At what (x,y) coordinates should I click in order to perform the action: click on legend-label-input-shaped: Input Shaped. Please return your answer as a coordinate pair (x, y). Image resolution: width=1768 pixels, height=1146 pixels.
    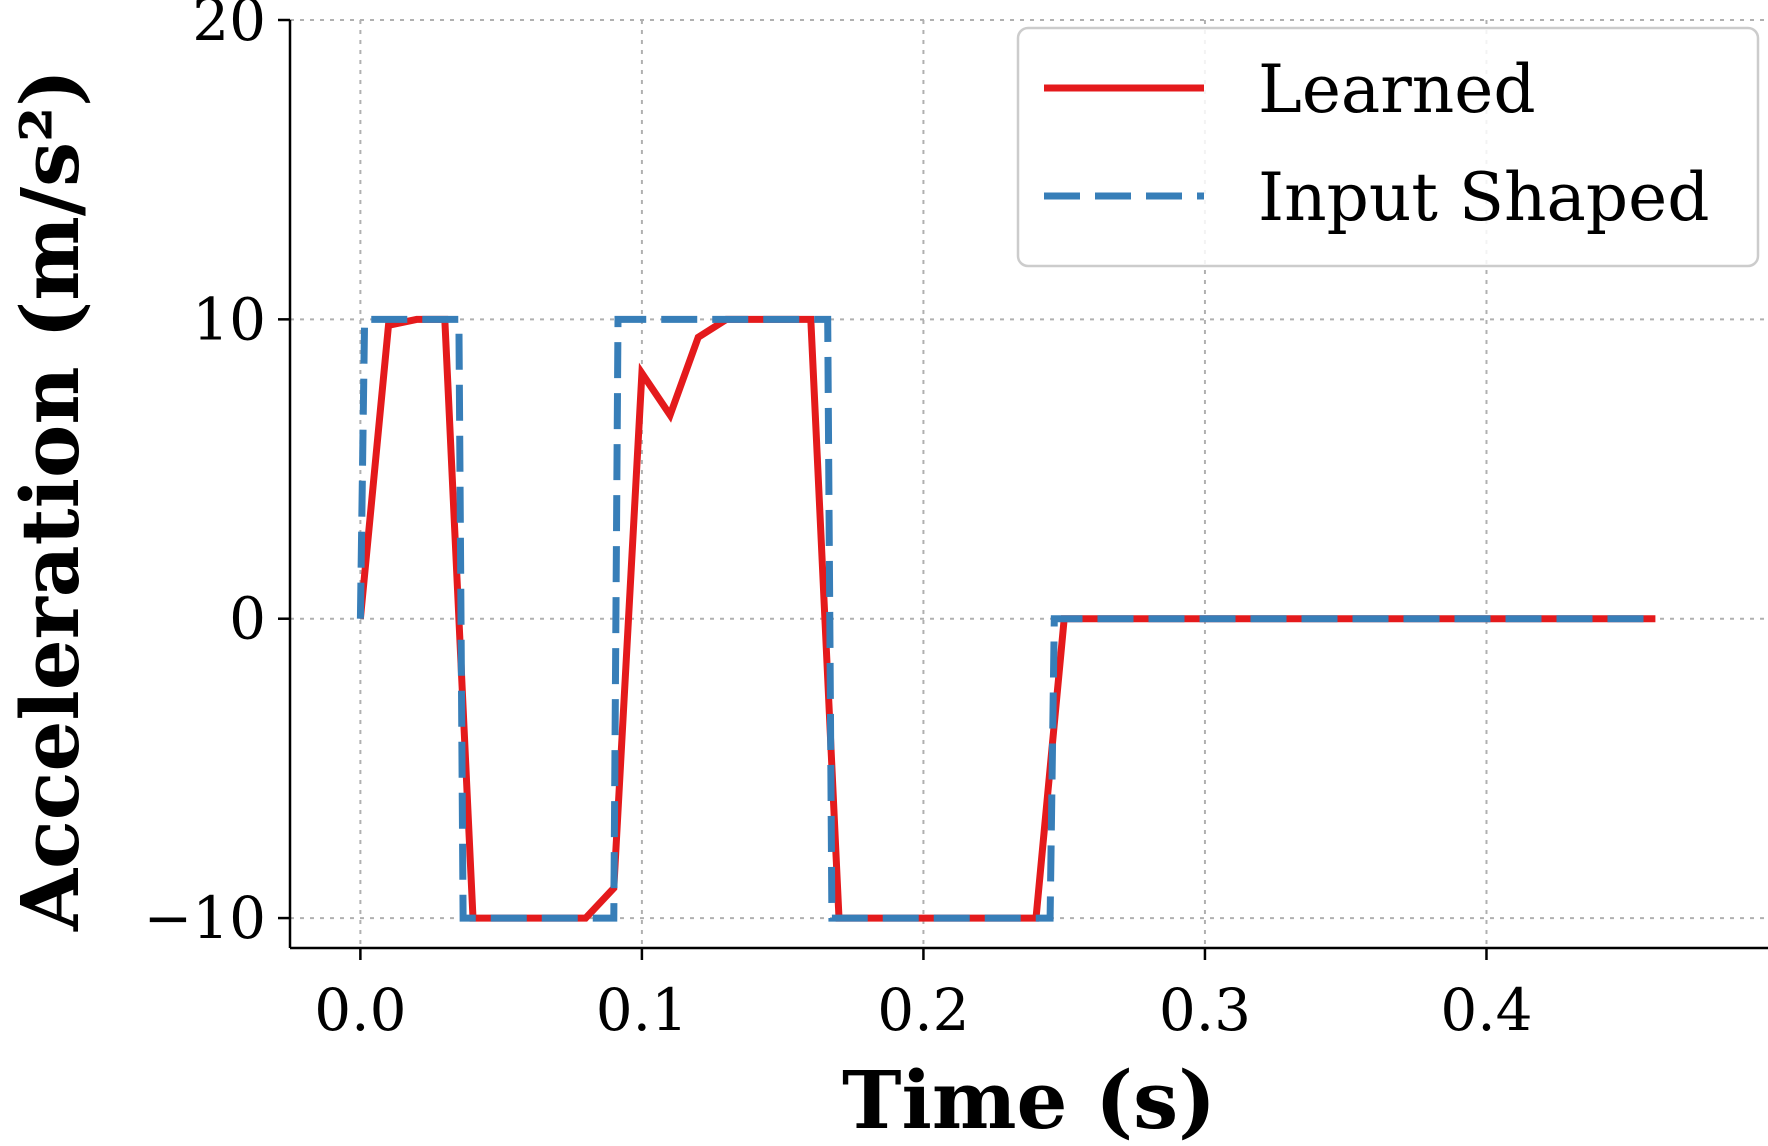
    Looking at the image, I should click on (1483, 197).